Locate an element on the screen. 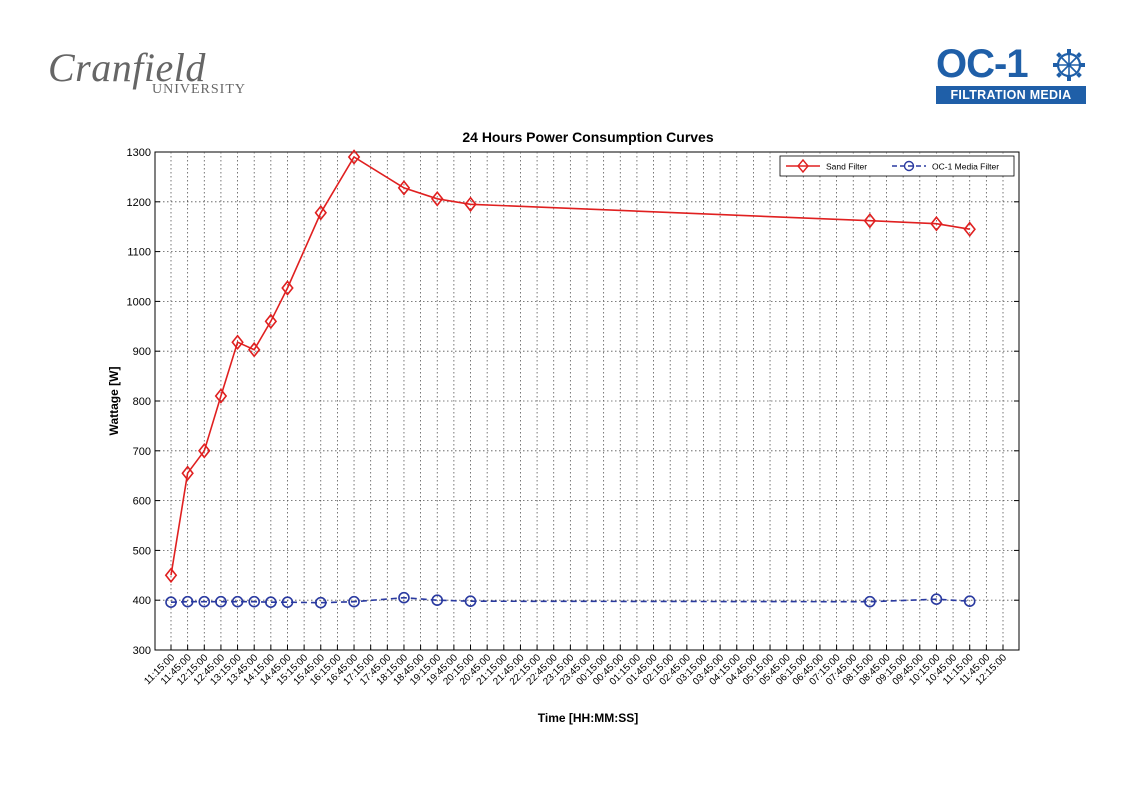  y-tick-label: 300 is located at coordinates (142, 651).